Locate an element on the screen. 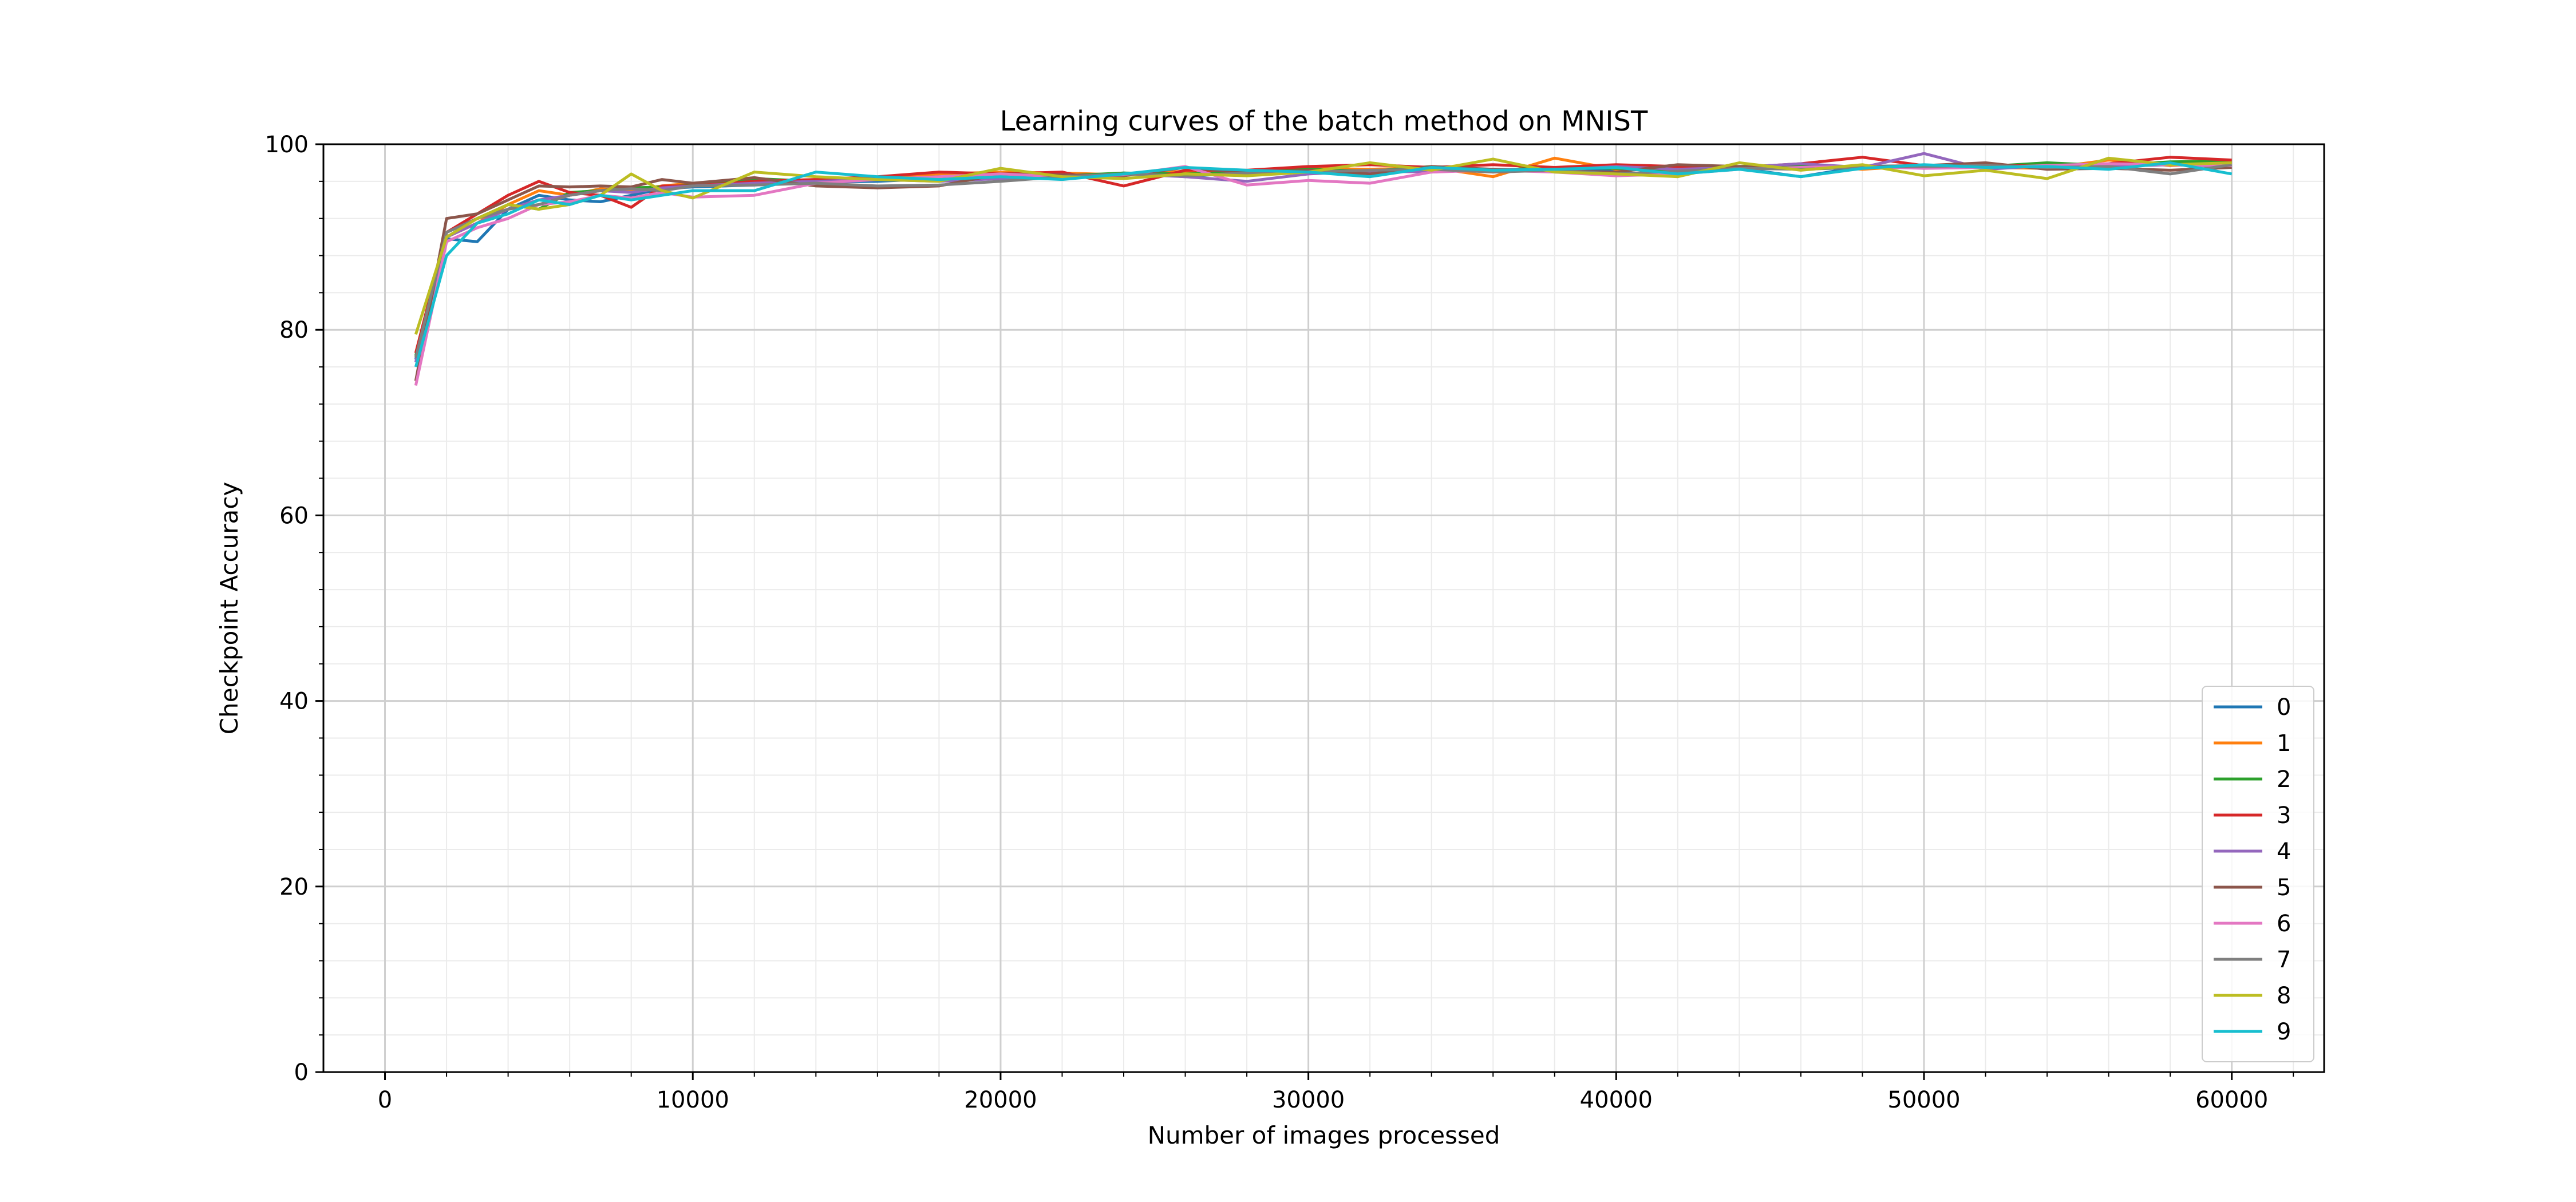  y-tick-label: 60 is located at coordinates (294, 516).